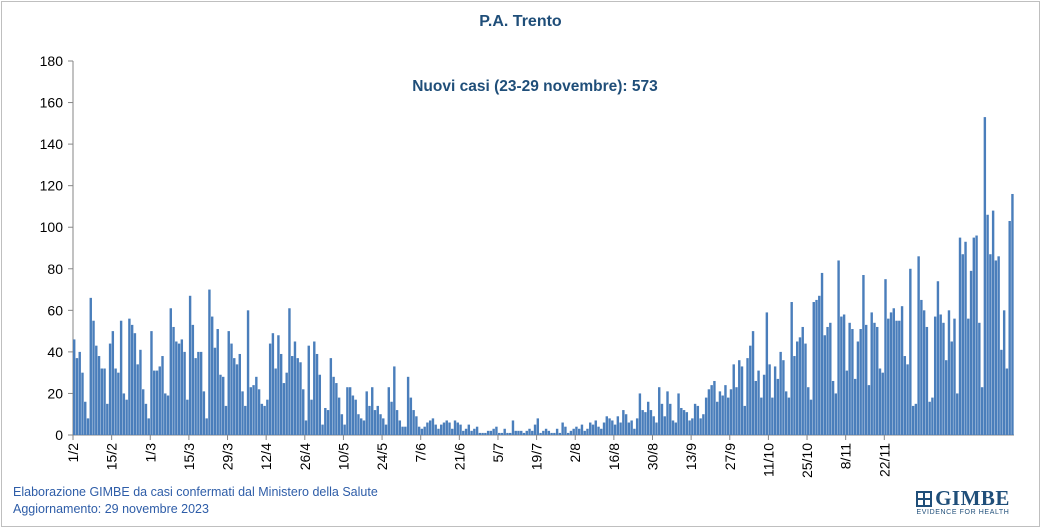 This screenshot has height=528, width=1041. I want to click on y-tick-label: 0, so click(59, 435).